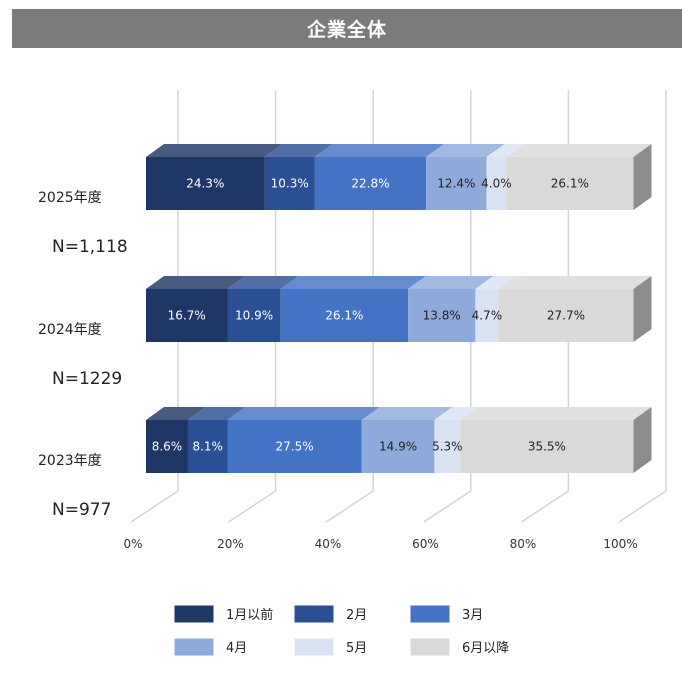 The image size is (700, 681). I want to click on legend-label: 6月以降, so click(485, 648).